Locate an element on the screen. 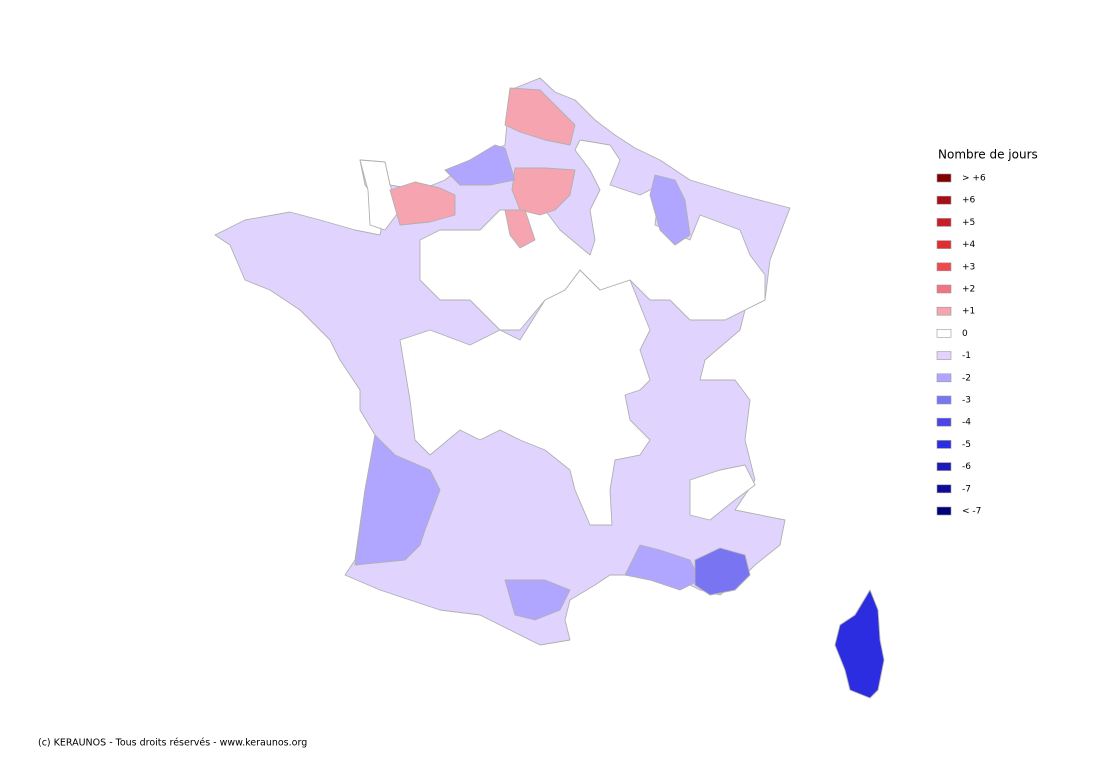 The image size is (1099, 777). legend-label: -3 is located at coordinates (966, 401).